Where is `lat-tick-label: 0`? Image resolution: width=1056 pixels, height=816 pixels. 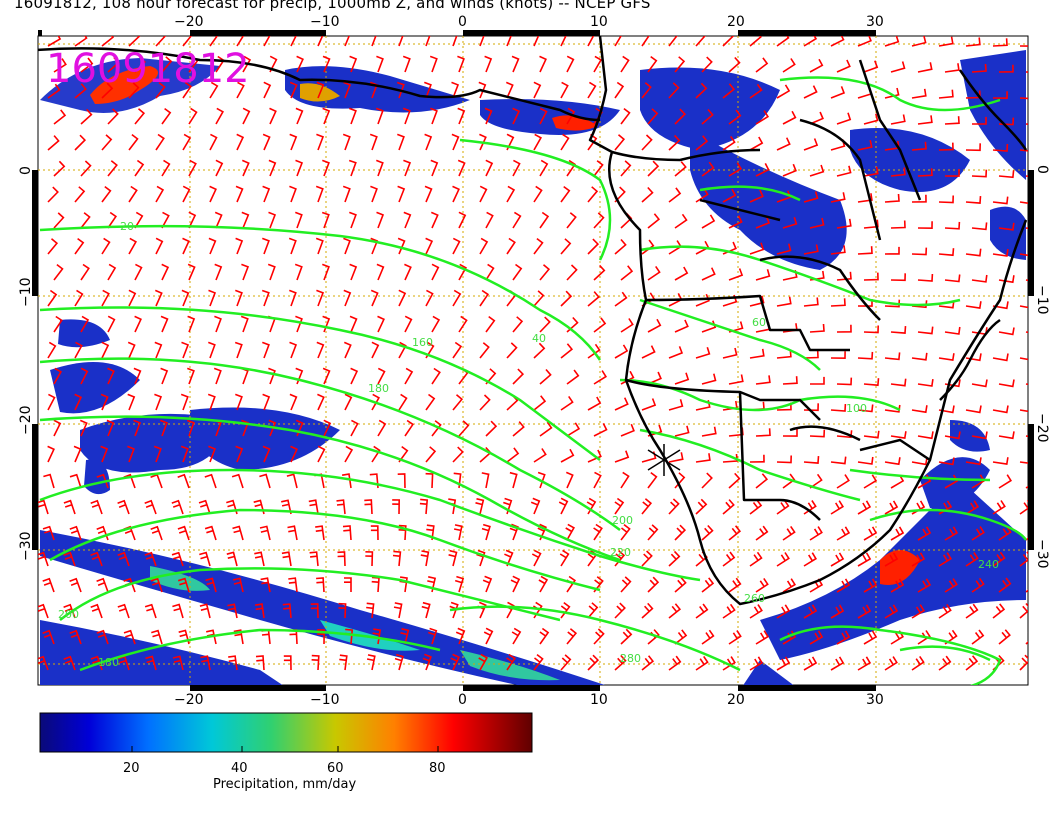
lat-tick-label: 0 is located at coordinates (1042, 169).